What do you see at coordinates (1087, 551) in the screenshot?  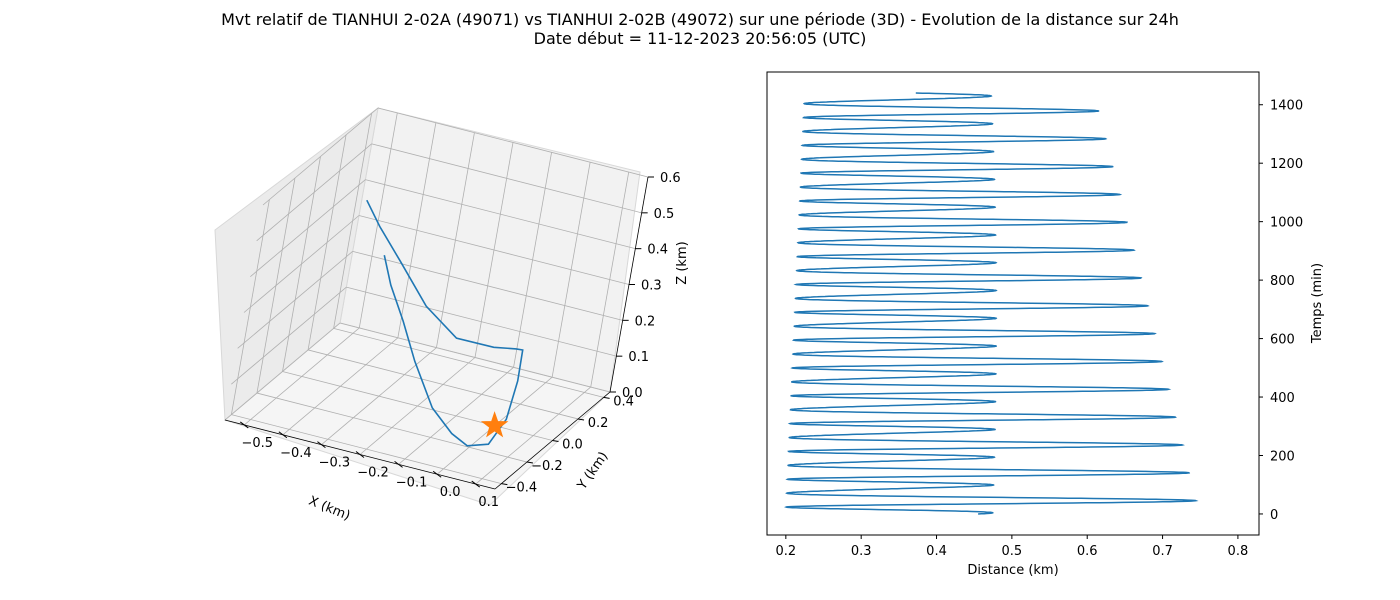 I see `x-tick-label-2d: 0.6` at bounding box center [1087, 551].